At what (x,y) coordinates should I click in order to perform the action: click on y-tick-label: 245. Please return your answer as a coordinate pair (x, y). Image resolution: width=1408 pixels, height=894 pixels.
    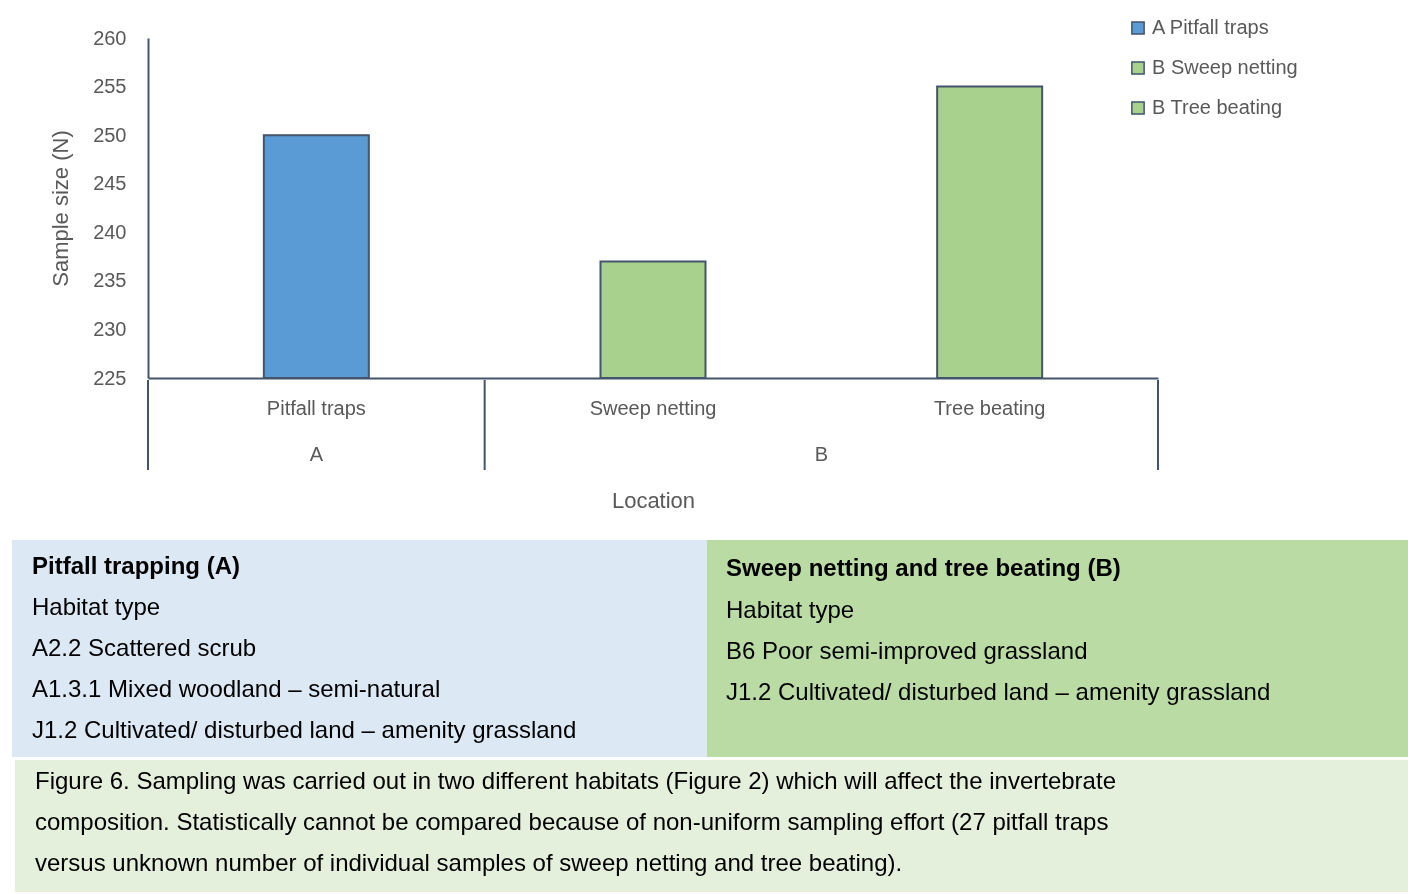
    Looking at the image, I should click on (110, 183).